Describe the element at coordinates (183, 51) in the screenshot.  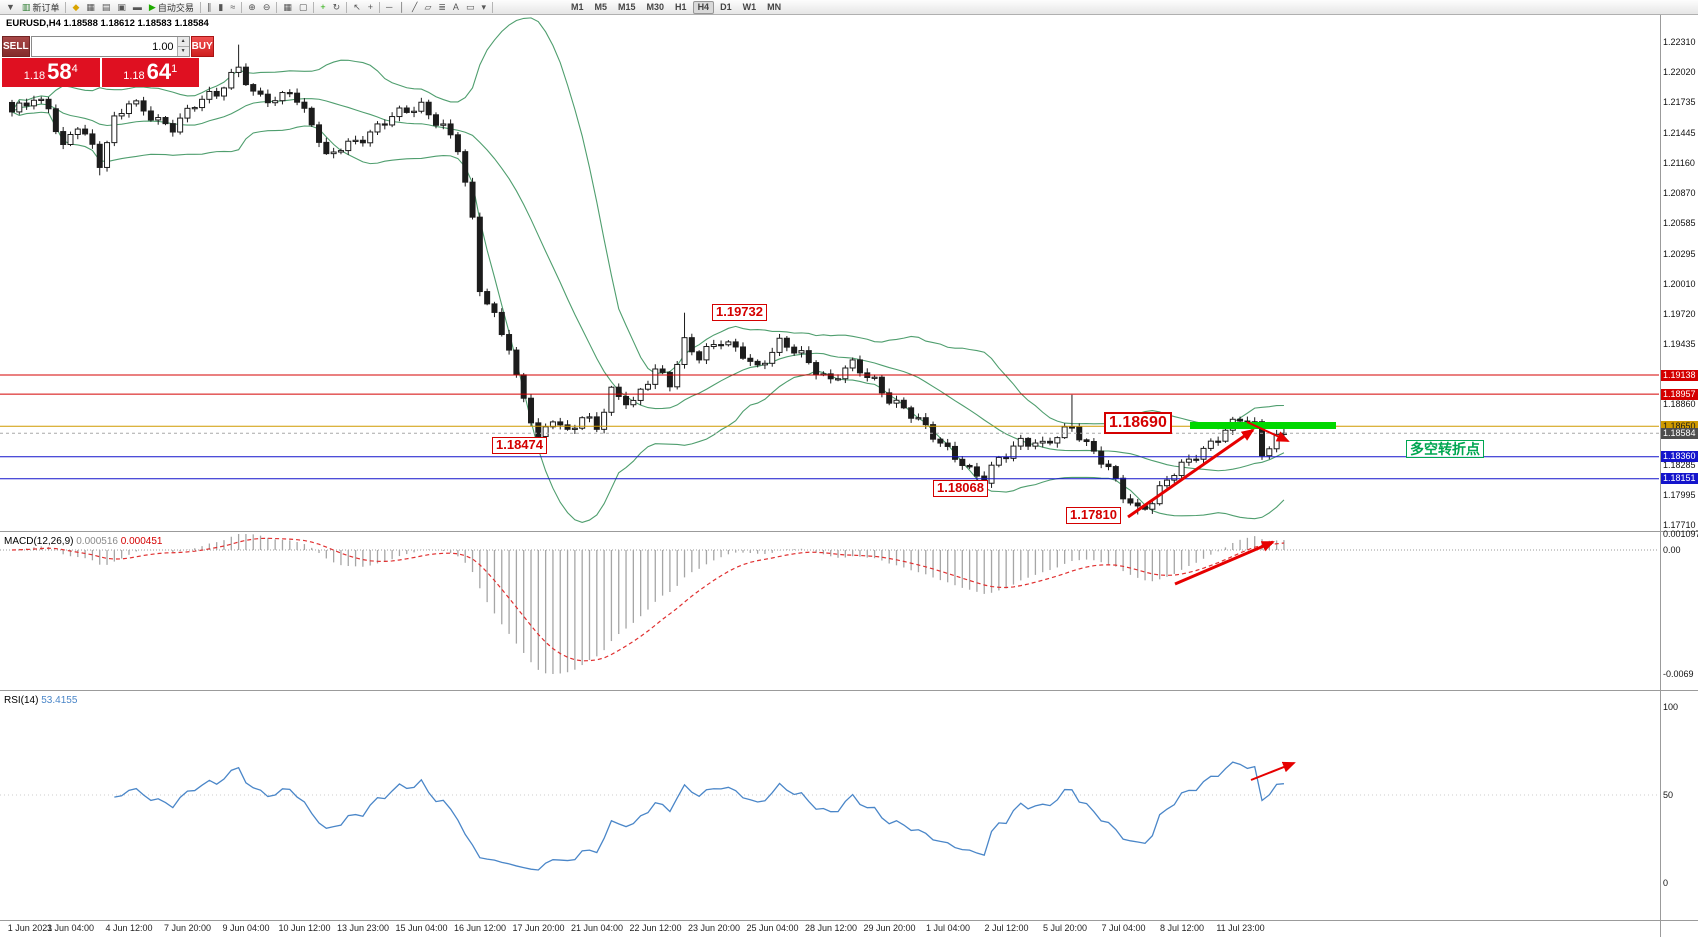
I see `volume-down-button: ▼` at that location.